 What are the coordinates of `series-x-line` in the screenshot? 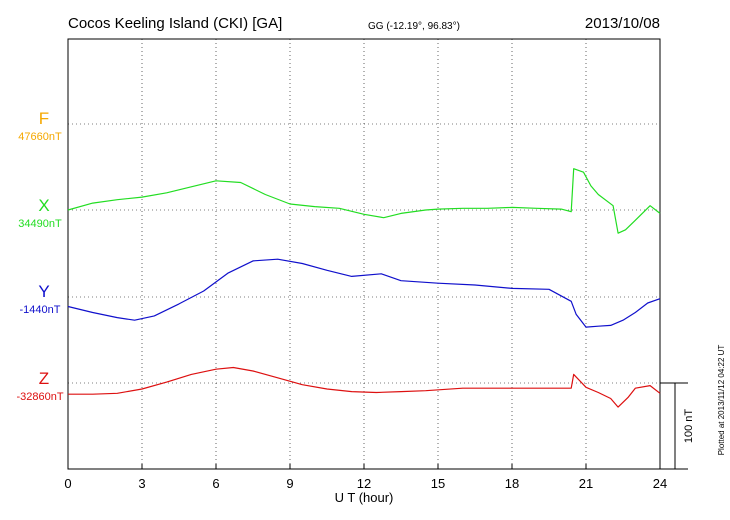 It's located at (364, 201).